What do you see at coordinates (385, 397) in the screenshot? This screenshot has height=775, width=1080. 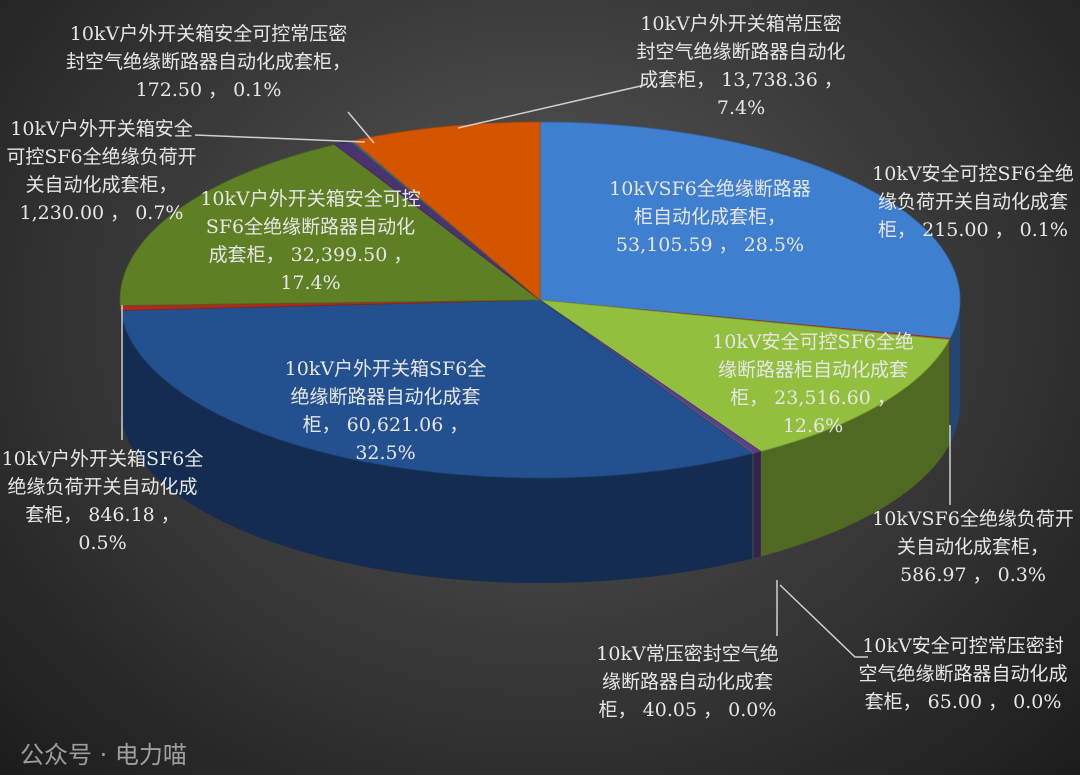 I see `label-name: 10kV户外开关箱SF6全绝缘断路器自动化成套柜，` at bounding box center [385, 397].